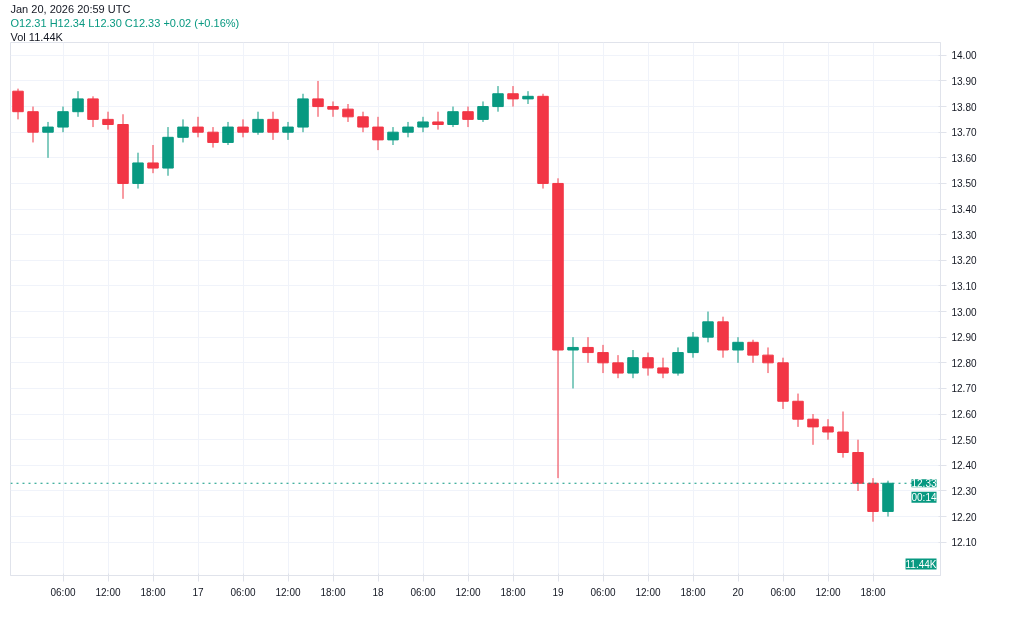  What do you see at coordinates (70, 8) in the screenshot?
I see `text: Jan 20, 2026 20:59 UTC` at bounding box center [70, 8].